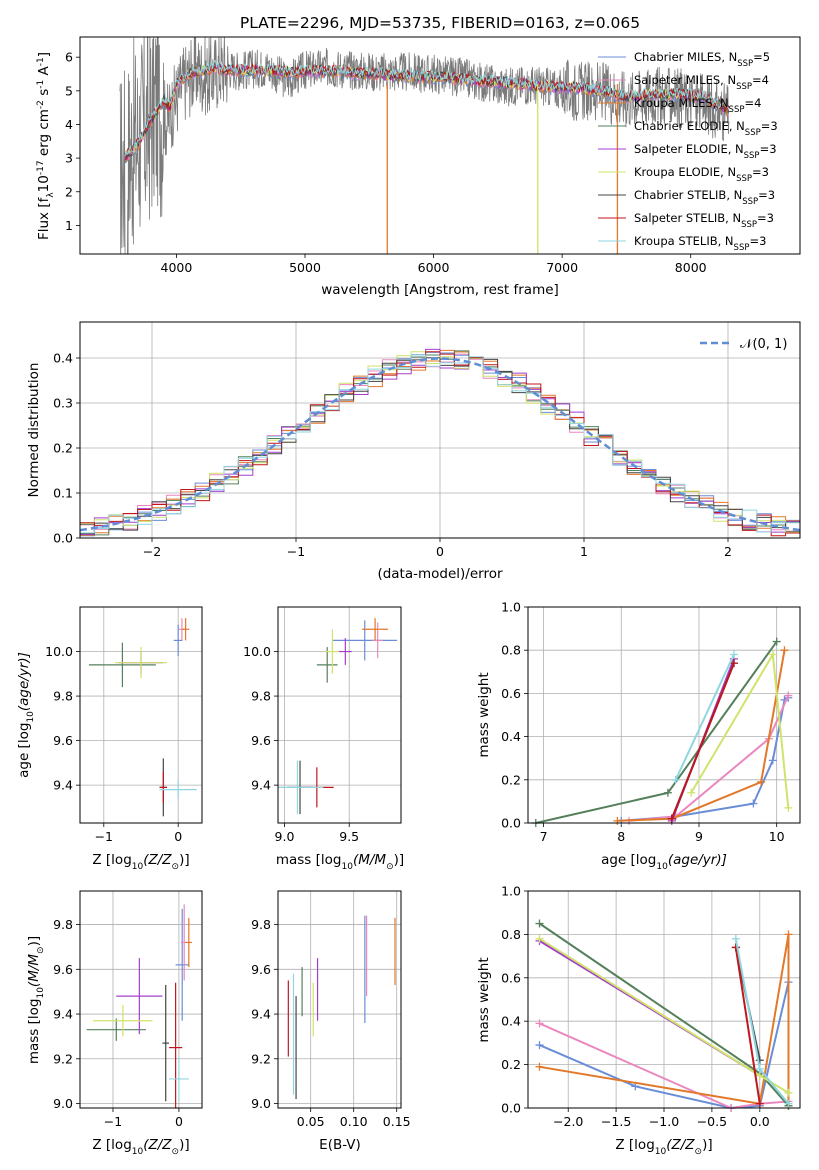 Image resolution: width=819 pixels, height=1170 pixels. I want to click on x-tick-label: 4000, so click(177, 267).